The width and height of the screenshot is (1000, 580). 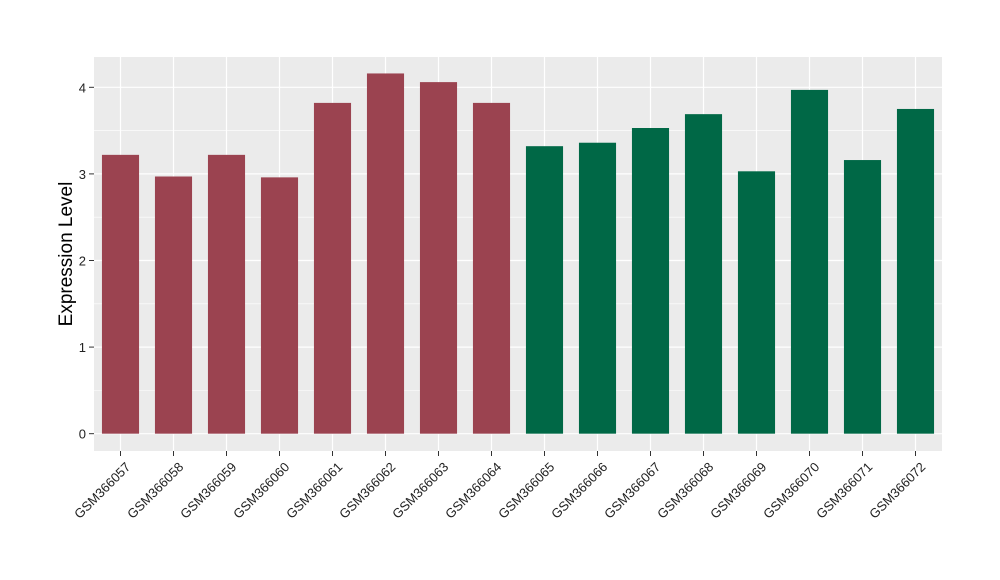 I want to click on bar-GSM366071, so click(x=862, y=297).